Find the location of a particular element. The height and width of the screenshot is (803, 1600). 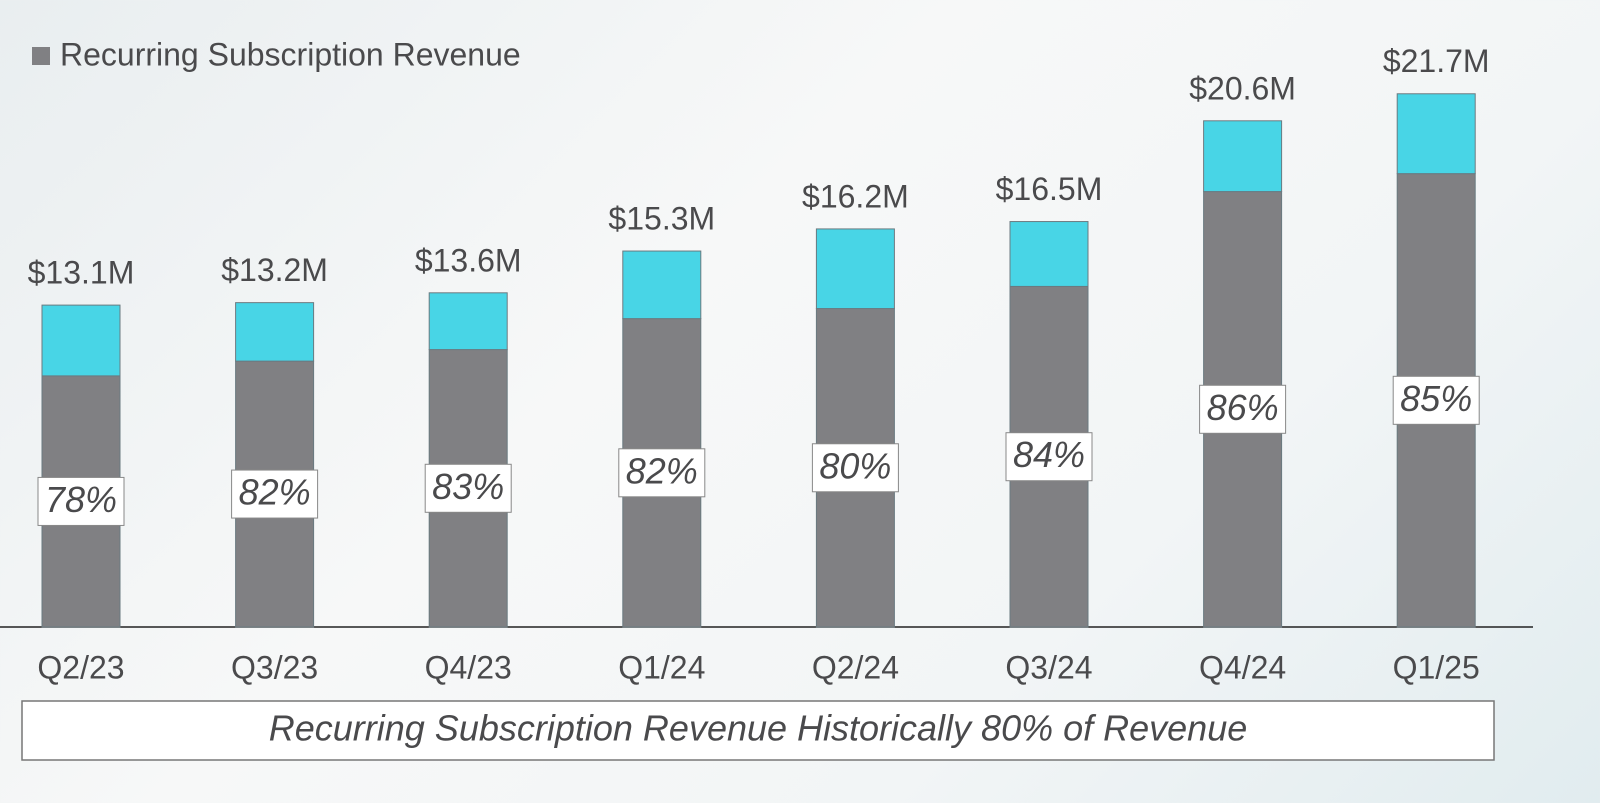

total-label: $20.6M is located at coordinates (1242, 88).